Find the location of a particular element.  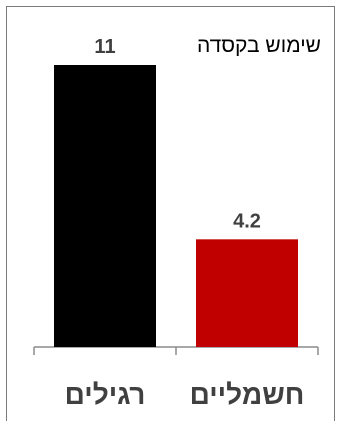

data-label-2: 4.2 is located at coordinates (247, 221).